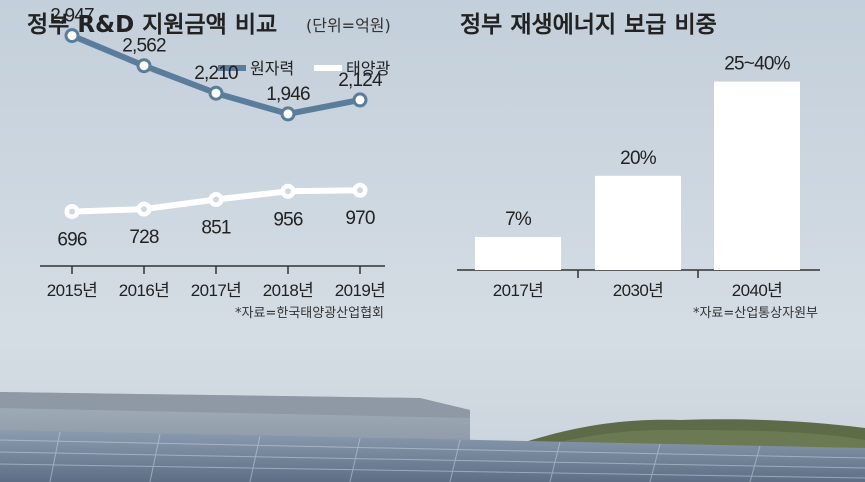 This screenshot has width=865, height=482. Describe the element at coordinates (288, 219) in the screenshot. I see `data-label-solar: 956` at that location.